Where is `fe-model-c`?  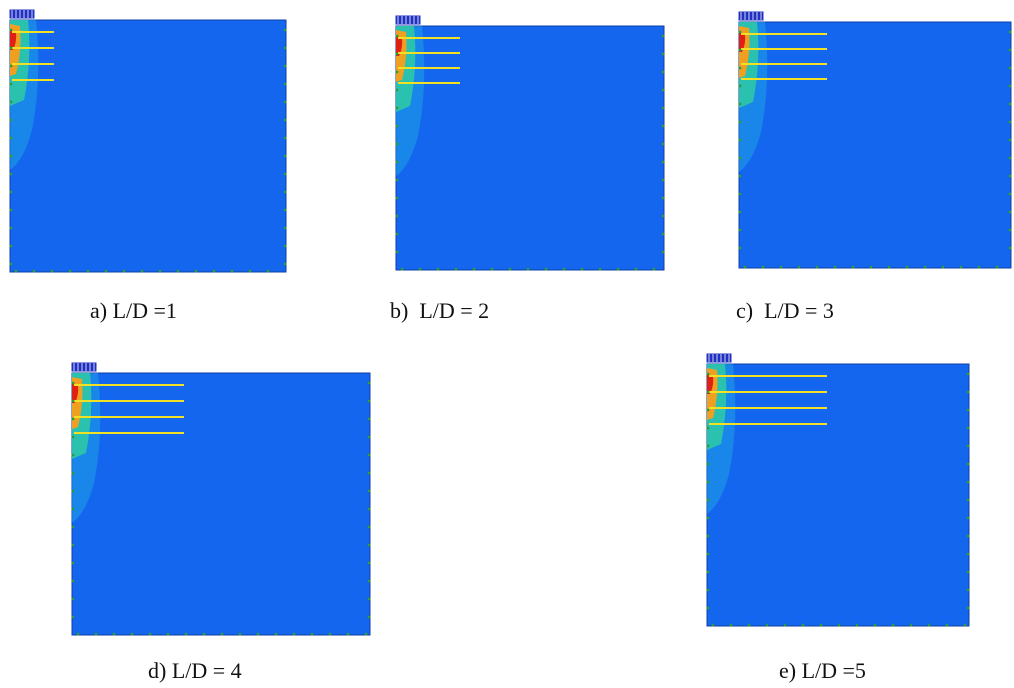
fe-model-c is located at coordinates (874, 138).